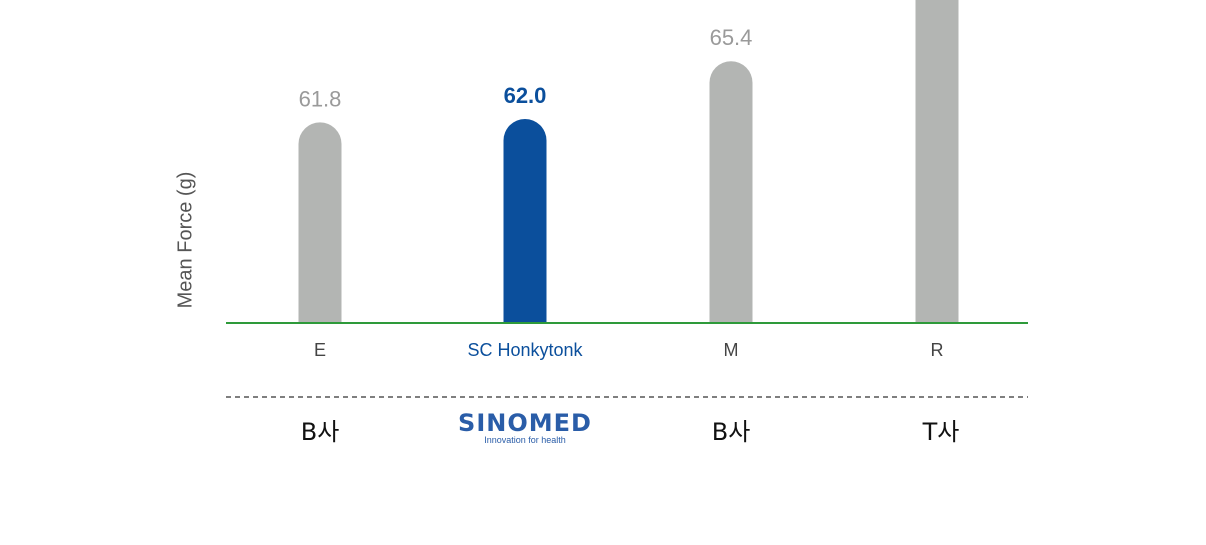 The image size is (1206, 545). I want to click on category-label-3: M, so click(731, 350).